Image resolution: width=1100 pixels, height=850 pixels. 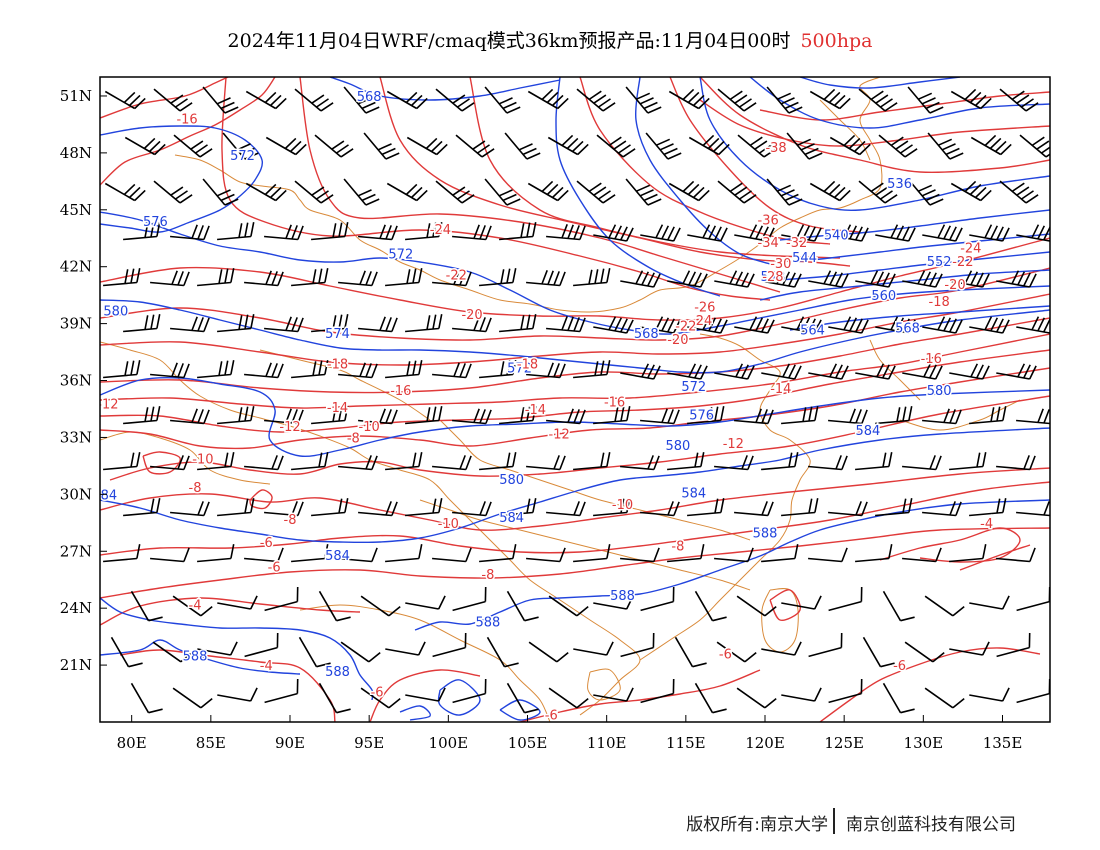 I want to click on geopotential-label: 572, so click(x=242, y=156).